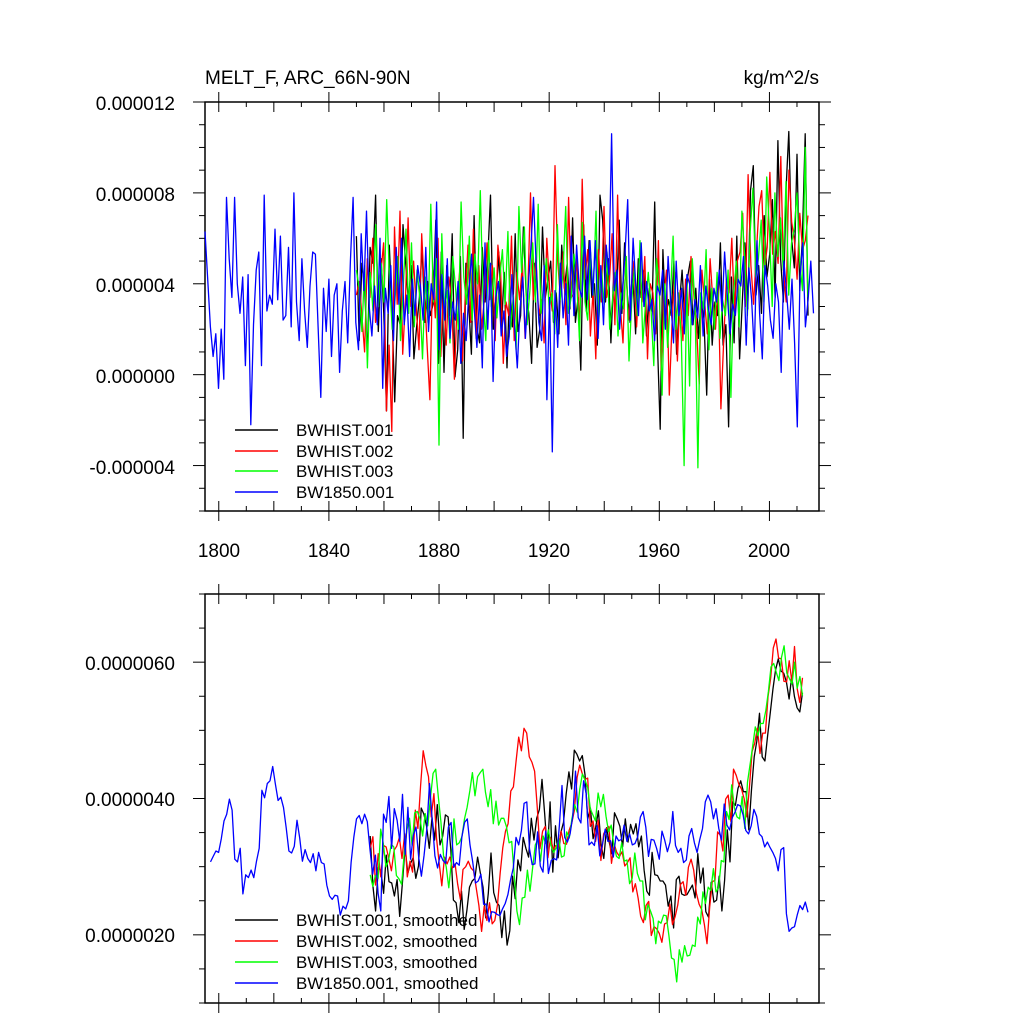 Image resolution: width=1024 pixels, height=1024 pixels. Describe the element at coordinates (781, 78) in the screenshot. I see `top-units: kg/m^2/s` at that location.